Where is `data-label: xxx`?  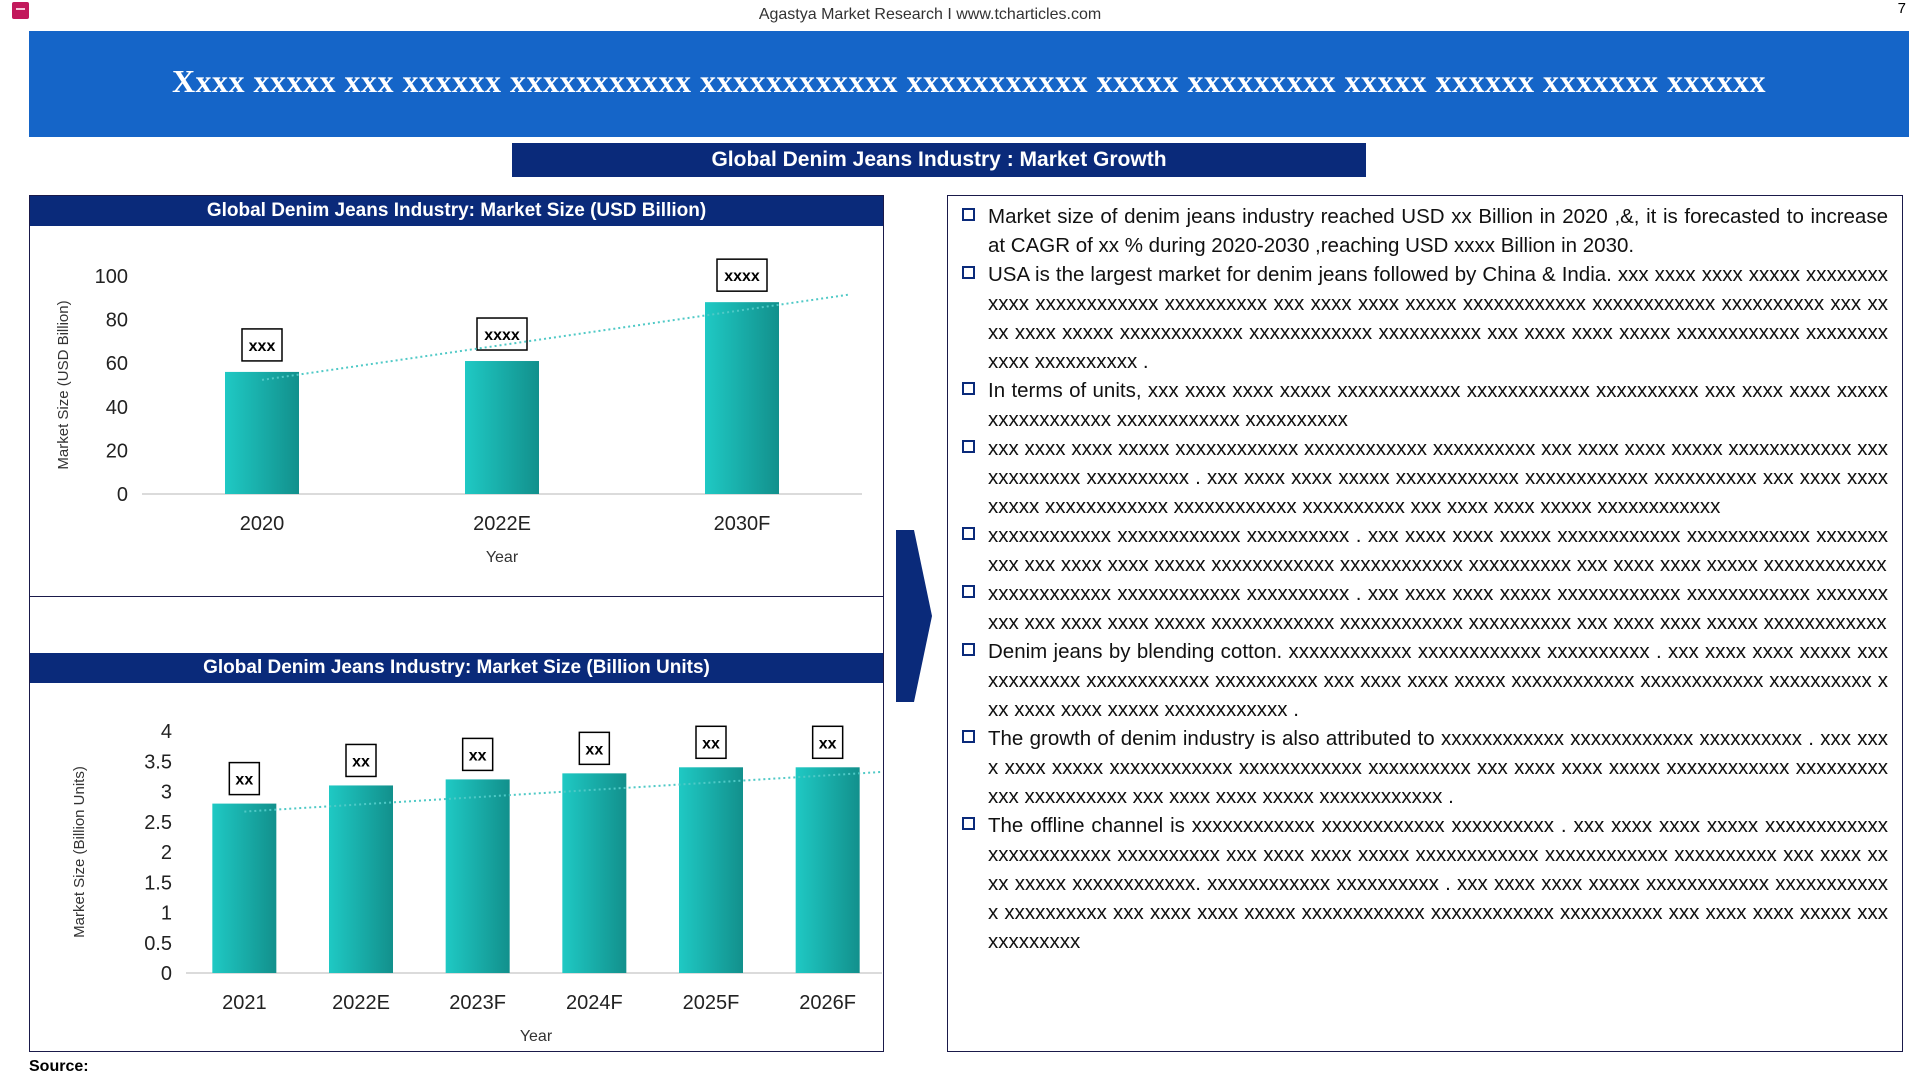
data-label: xxx is located at coordinates (262, 346).